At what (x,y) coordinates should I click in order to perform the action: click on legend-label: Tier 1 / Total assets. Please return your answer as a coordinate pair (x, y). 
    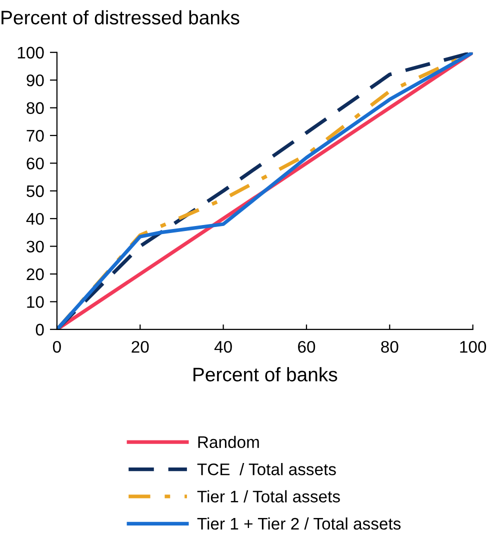
    Looking at the image, I should click on (268, 496).